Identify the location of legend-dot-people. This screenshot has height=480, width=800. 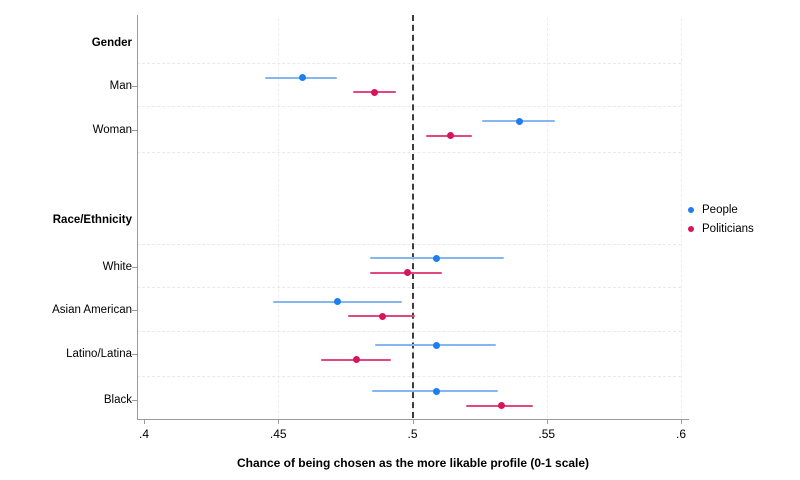
(691, 210).